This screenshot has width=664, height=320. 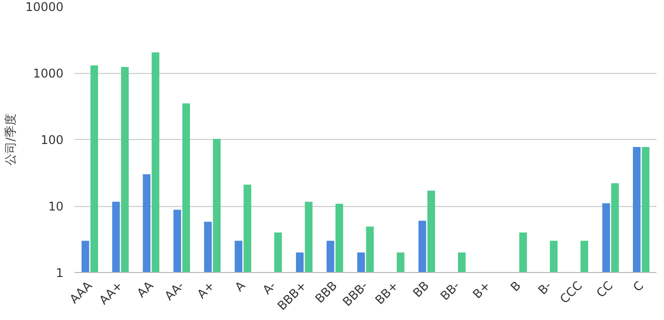 What do you see at coordinates (145, 289) in the screenshot?
I see `x-tick-label: AA` at bounding box center [145, 289].